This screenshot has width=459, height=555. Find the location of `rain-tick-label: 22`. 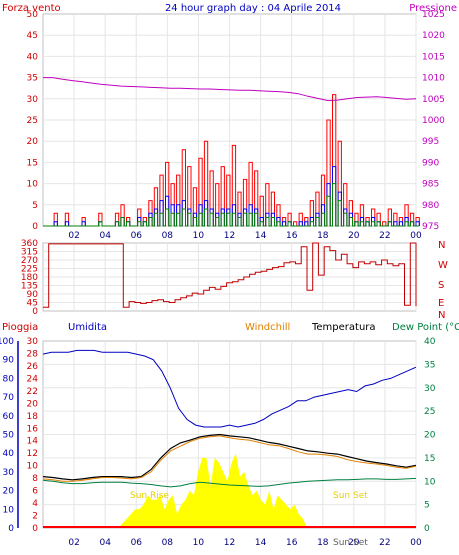

rain-tick-label: 22 is located at coordinates (32, 392).